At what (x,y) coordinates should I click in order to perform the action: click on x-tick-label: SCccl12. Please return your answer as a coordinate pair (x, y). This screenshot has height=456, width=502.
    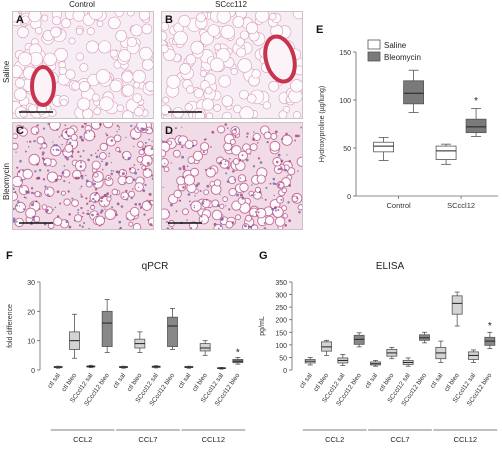
    Looking at the image, I should click on (461, 205).